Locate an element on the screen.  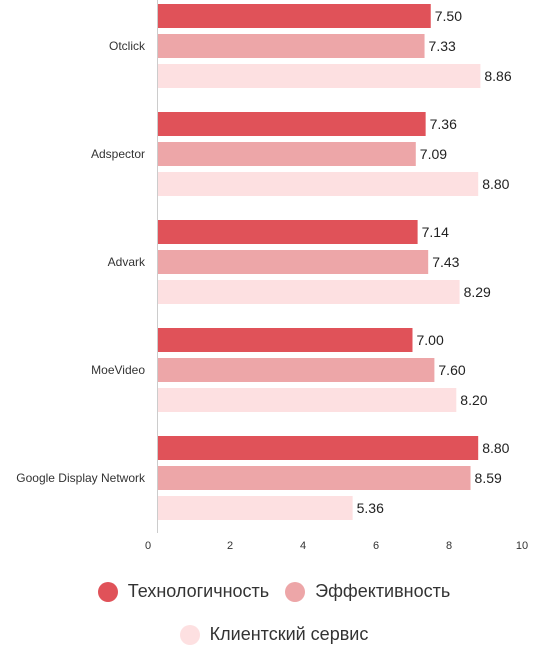
data-label: 7.43 is located at coordinates (445, 262).